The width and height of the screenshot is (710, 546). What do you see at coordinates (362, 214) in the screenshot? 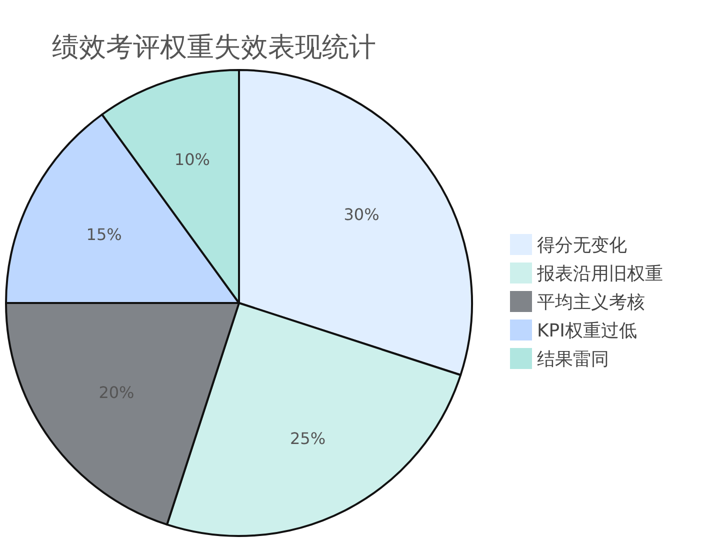
I see `data-label: 30%` at bounding box center [362, 214].